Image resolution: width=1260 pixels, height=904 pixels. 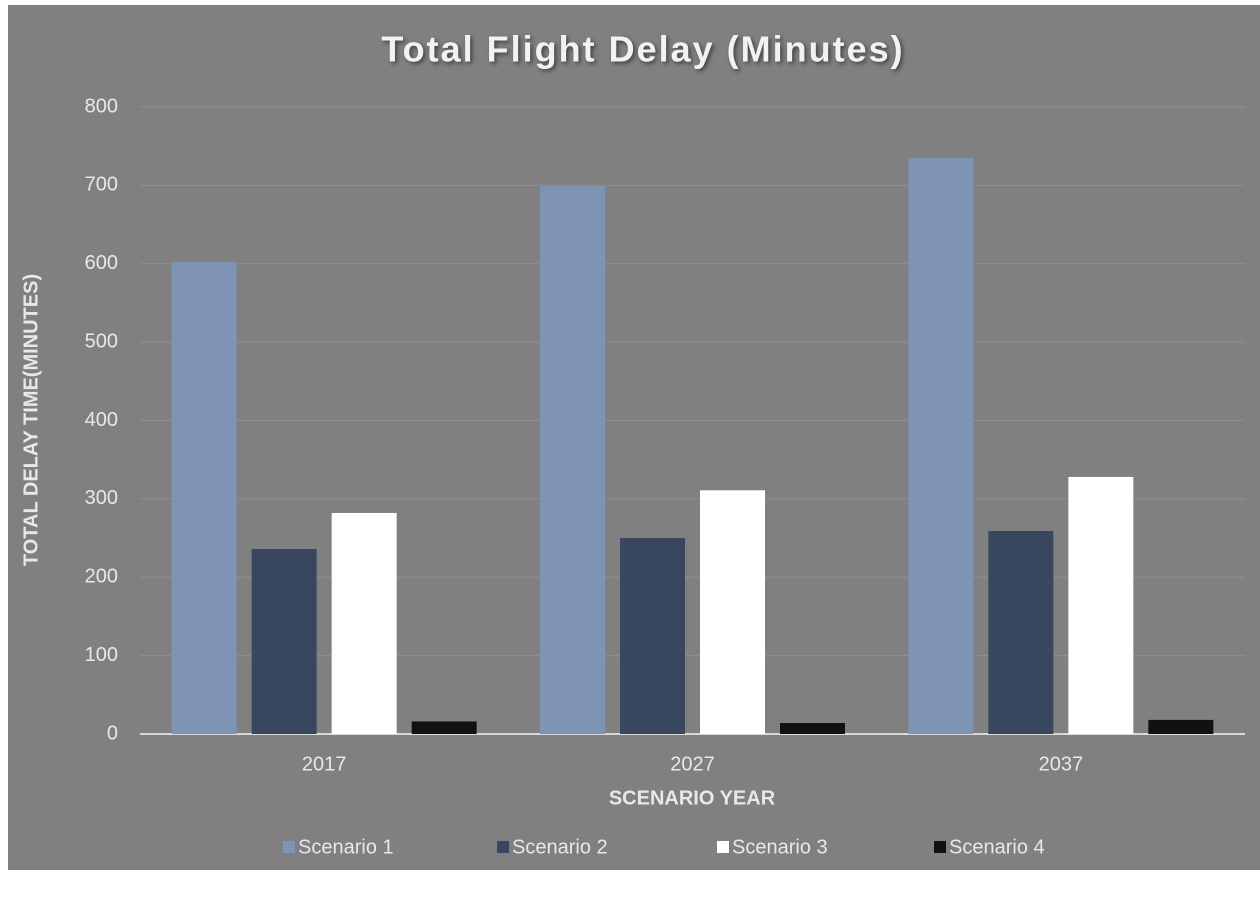 I want to click on y-tick-label: 600, so click(x=101, y=263).